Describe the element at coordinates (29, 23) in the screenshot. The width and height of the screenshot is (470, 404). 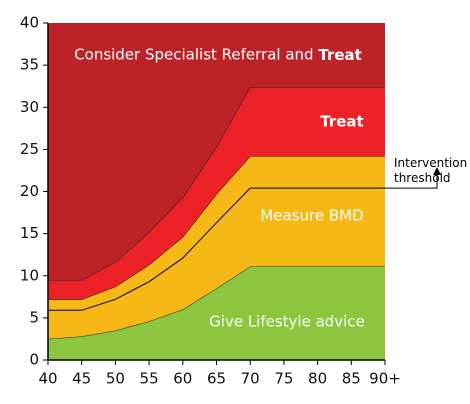
I see `y-tick-label: 40` at that location.